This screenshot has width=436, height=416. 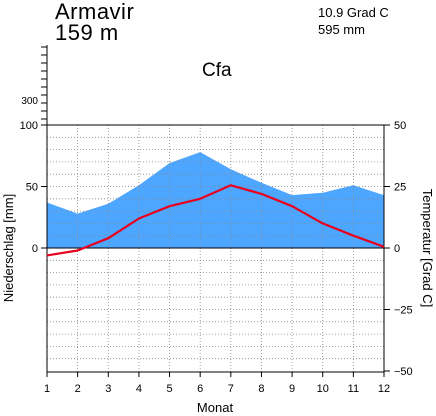 I want to click on x-tick-label: 10, so click(x=323, y=389).